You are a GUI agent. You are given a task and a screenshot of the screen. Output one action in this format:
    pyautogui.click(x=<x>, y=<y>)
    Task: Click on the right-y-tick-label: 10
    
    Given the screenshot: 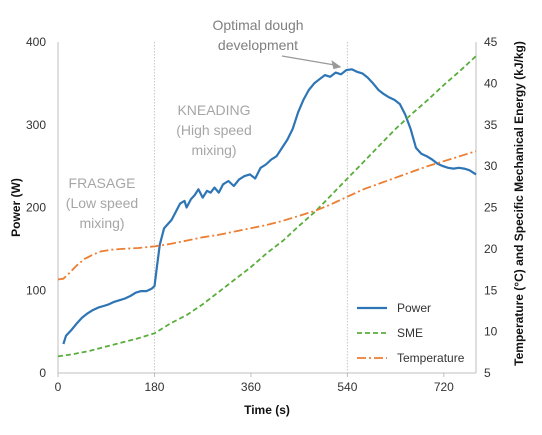 What is the action you would take?
    pyautogui.click(x=491, y=332)
    